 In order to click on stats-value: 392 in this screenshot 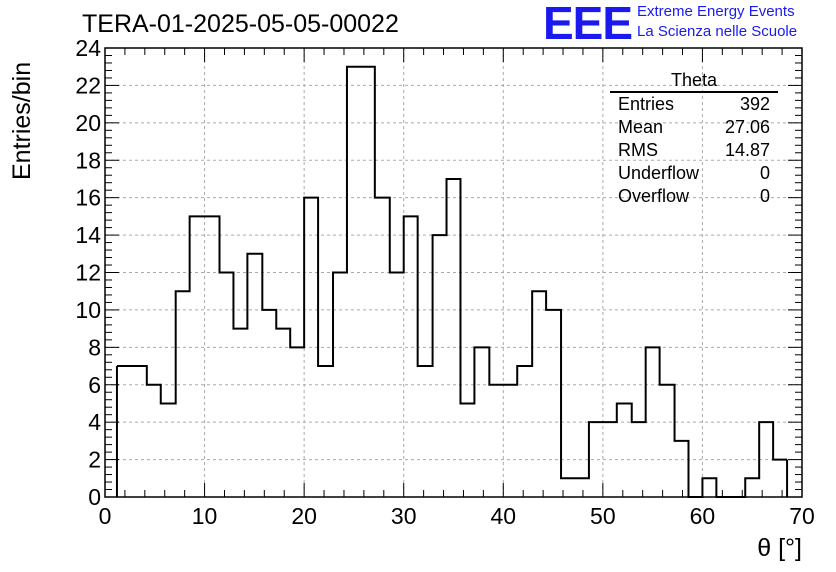, I will do `click(754, 104)`.